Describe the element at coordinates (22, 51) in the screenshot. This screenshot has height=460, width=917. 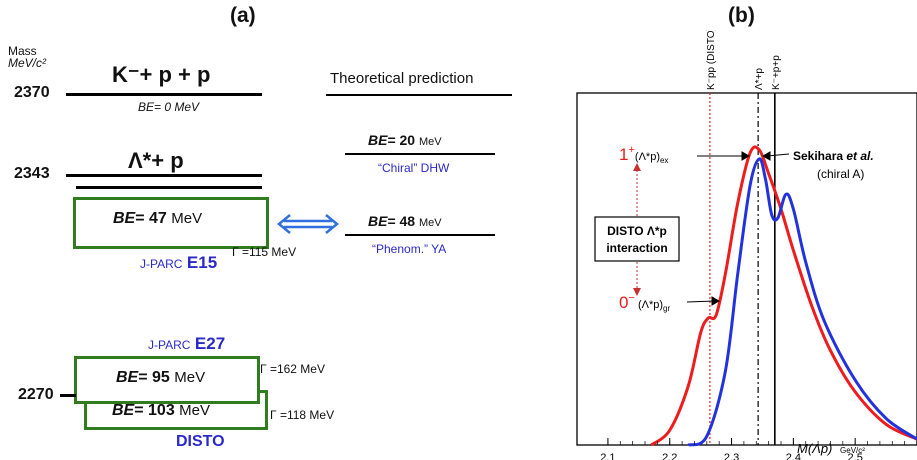
I see `mass-header-line1: Mass` at that location.